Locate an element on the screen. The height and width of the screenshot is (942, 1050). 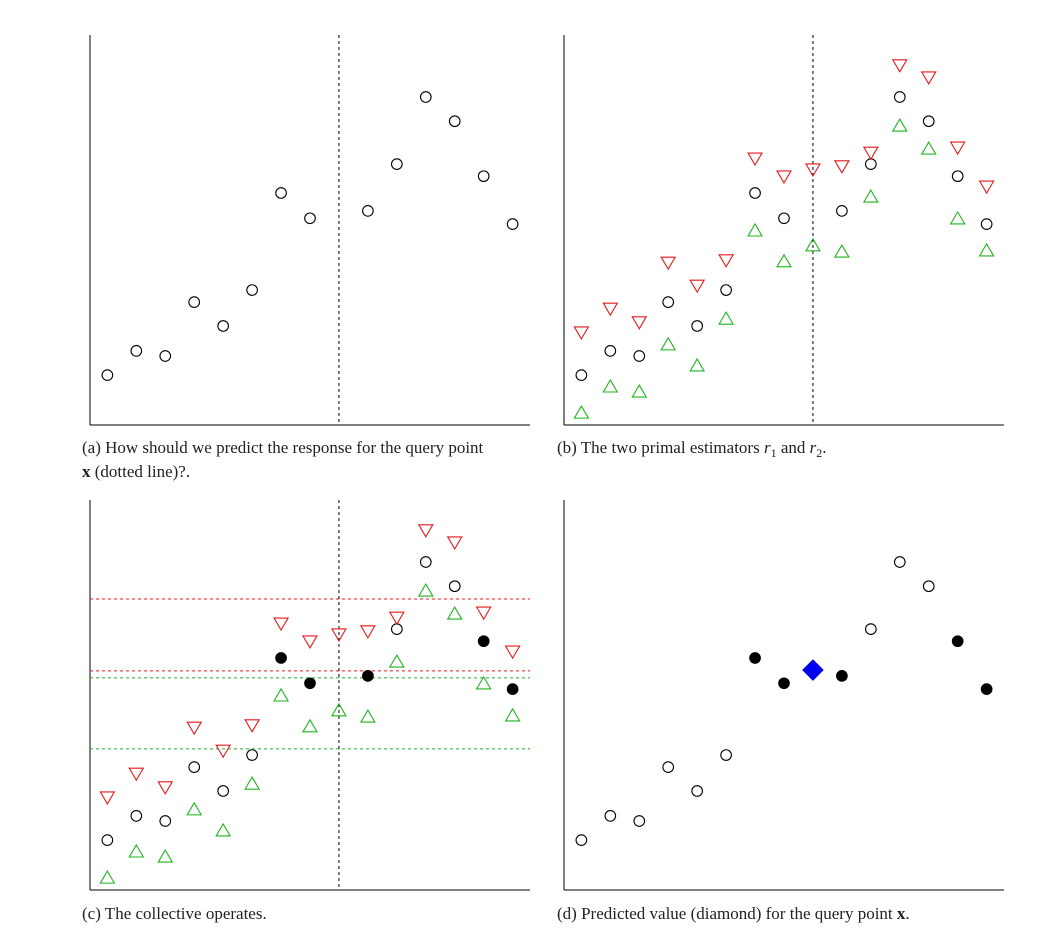
caption-part: and is located at coordinates (793, 447).